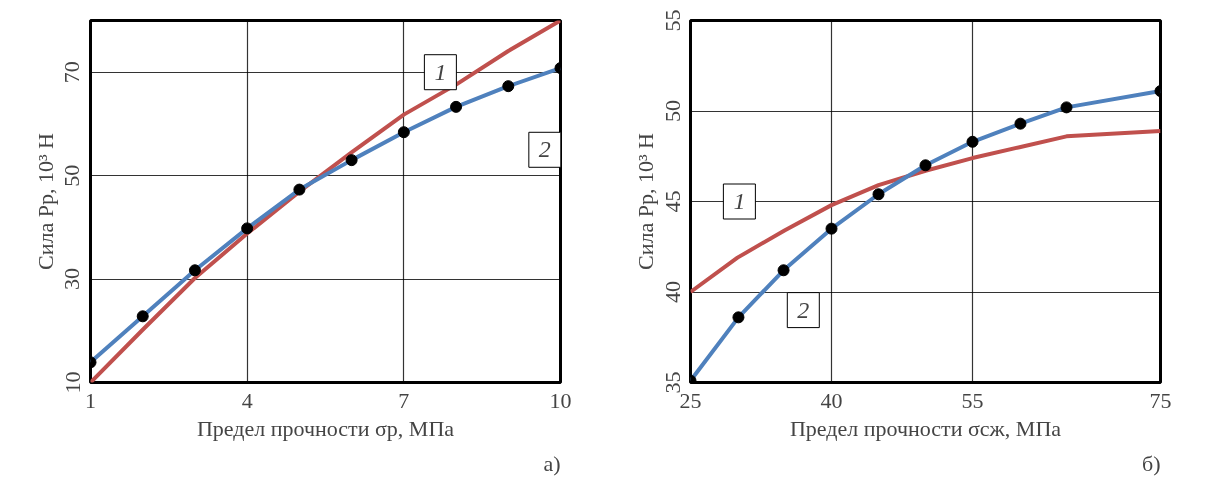  I want to click on y-tick-label: 40, so click(672, 292).